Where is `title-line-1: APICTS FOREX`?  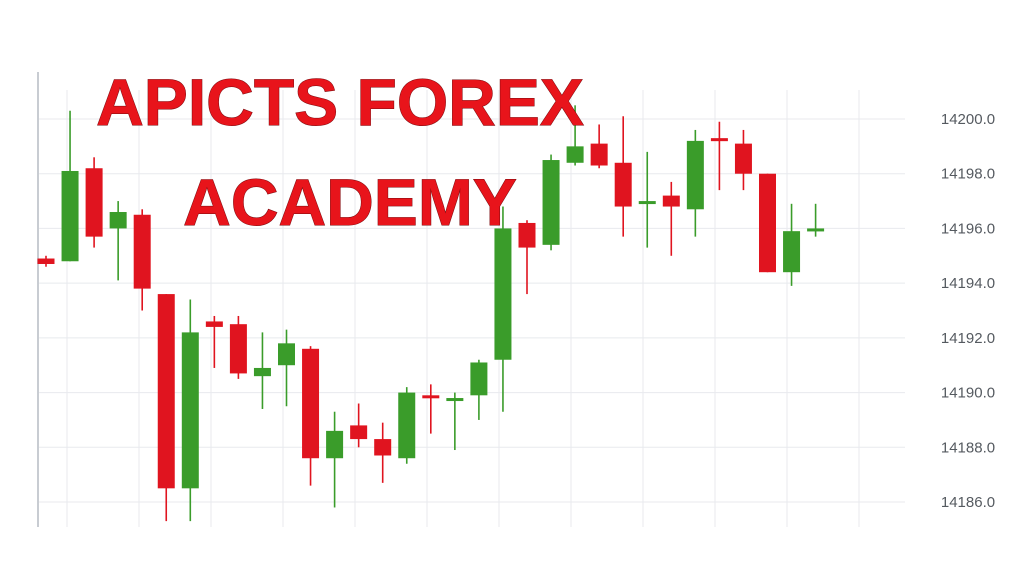 title-line-1: APICTS FOREX is located at coordinates (340, 102).